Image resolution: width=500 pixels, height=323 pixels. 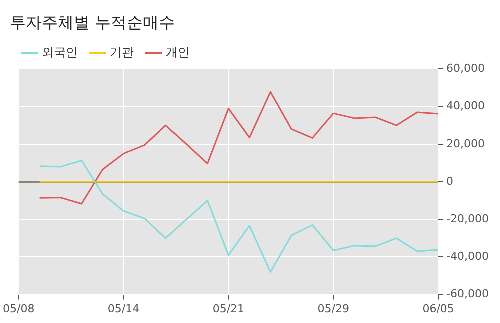 What do you see at coordinates (466, 106) in the screenshot?
I see `y-tick-label: 40,000` at bounding box center [466, 106].